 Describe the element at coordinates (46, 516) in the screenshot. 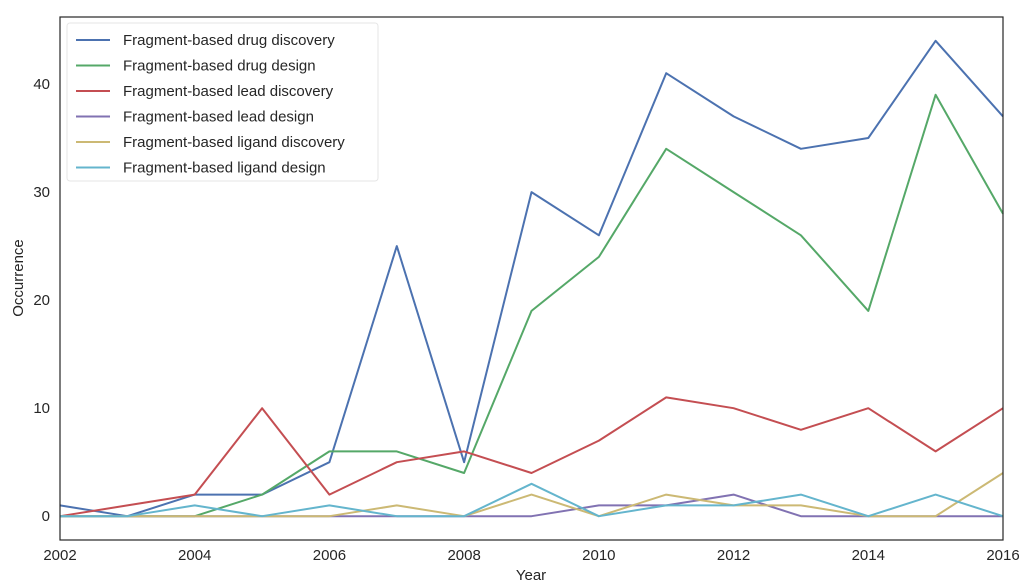

I see `y-tick-label: 0` at that location.